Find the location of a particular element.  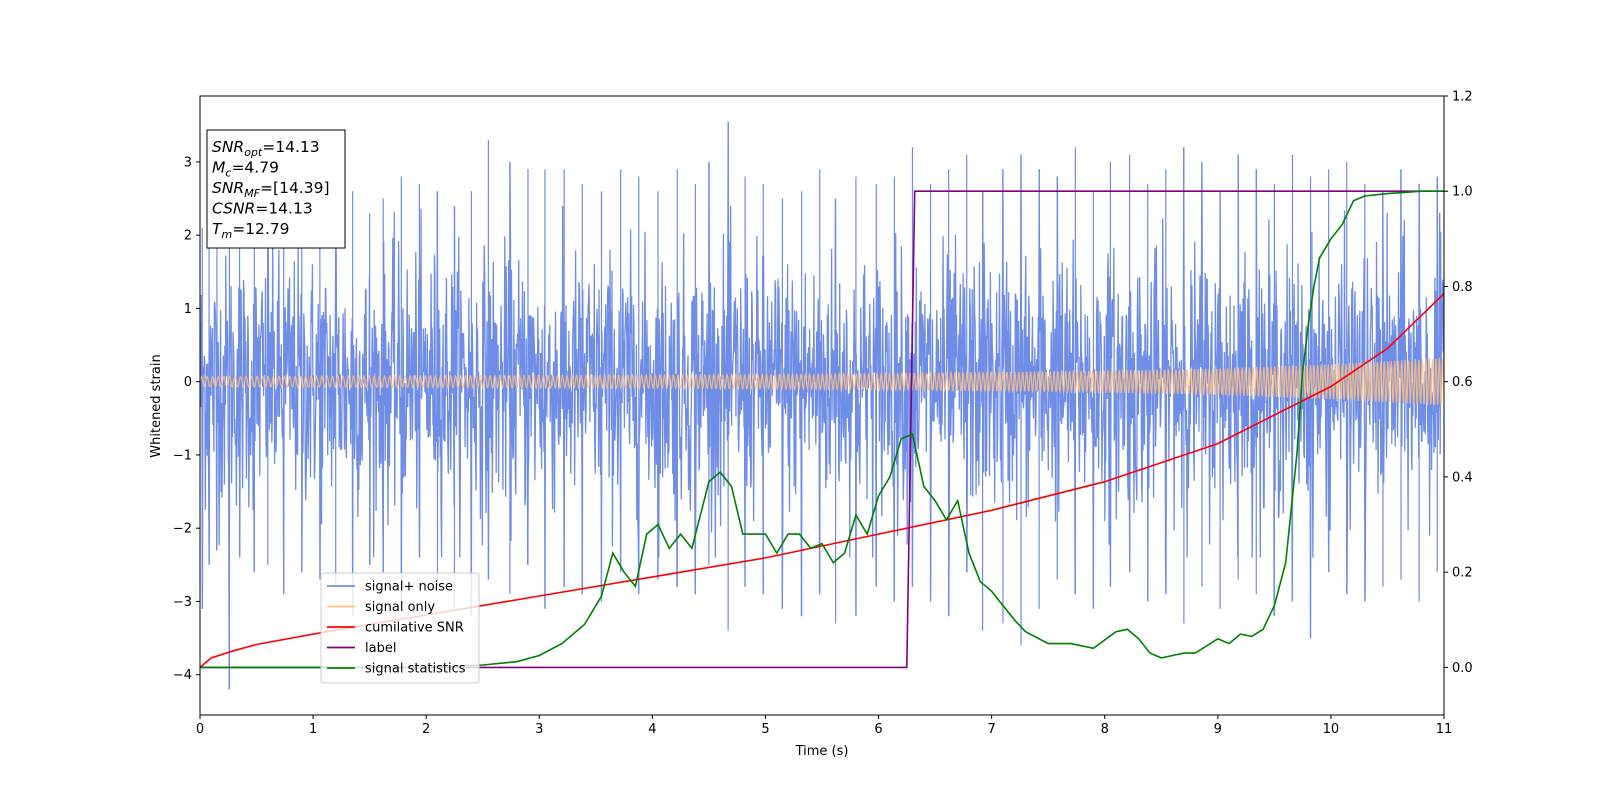

y2-tick-label: 0.8 is located at coordinates (1462, 287).